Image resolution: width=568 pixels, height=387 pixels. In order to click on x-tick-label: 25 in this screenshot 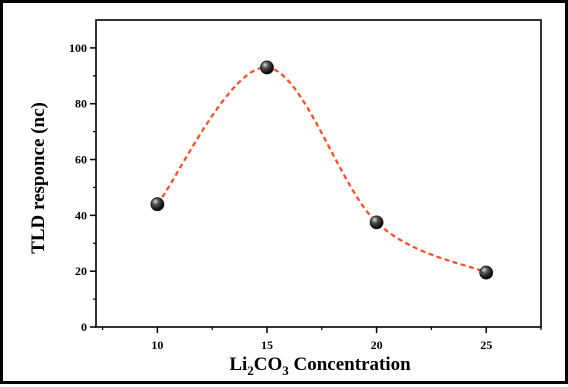, I will do `click(486, 345)`.